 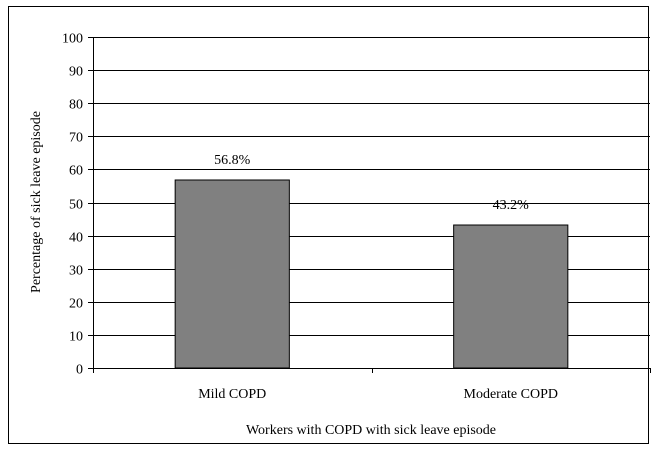 I want to click on y-tick-label-90: 90, so click(x=76, y=72).